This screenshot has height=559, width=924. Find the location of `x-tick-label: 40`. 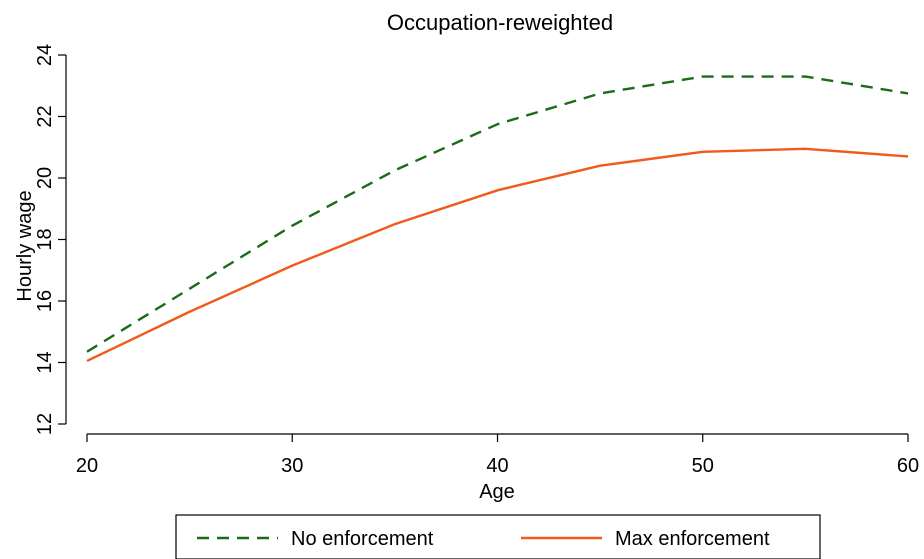

x-tick-label: 40 is located at coordinates (497, 466).